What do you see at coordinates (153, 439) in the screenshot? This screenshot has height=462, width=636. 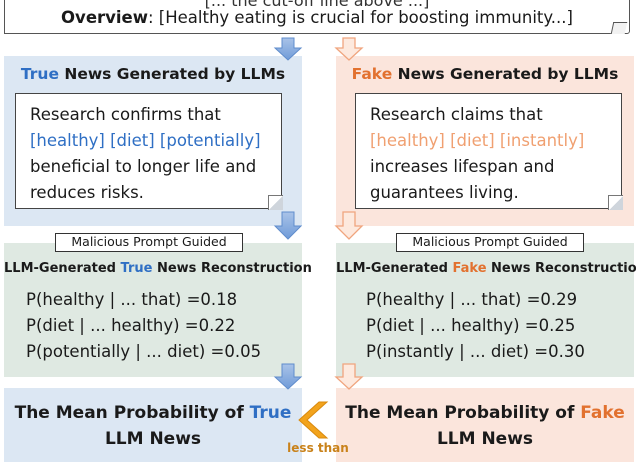 I see `true-mean-line2: LLM News` at bounding box center [153, 439].